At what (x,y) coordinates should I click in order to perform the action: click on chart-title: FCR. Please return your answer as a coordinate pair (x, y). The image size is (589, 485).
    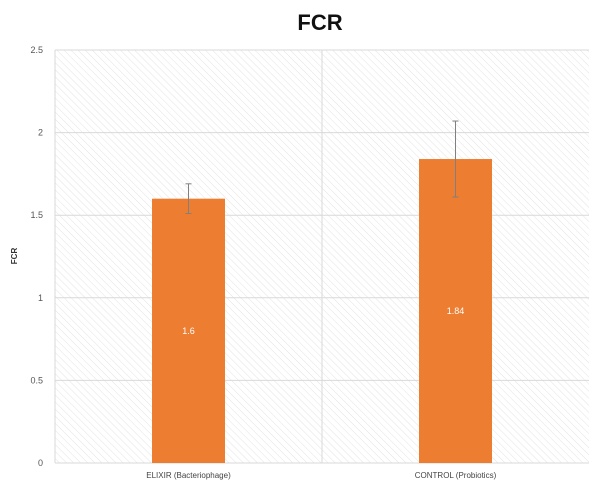
    Looking at the image, I should click on (319, 22).